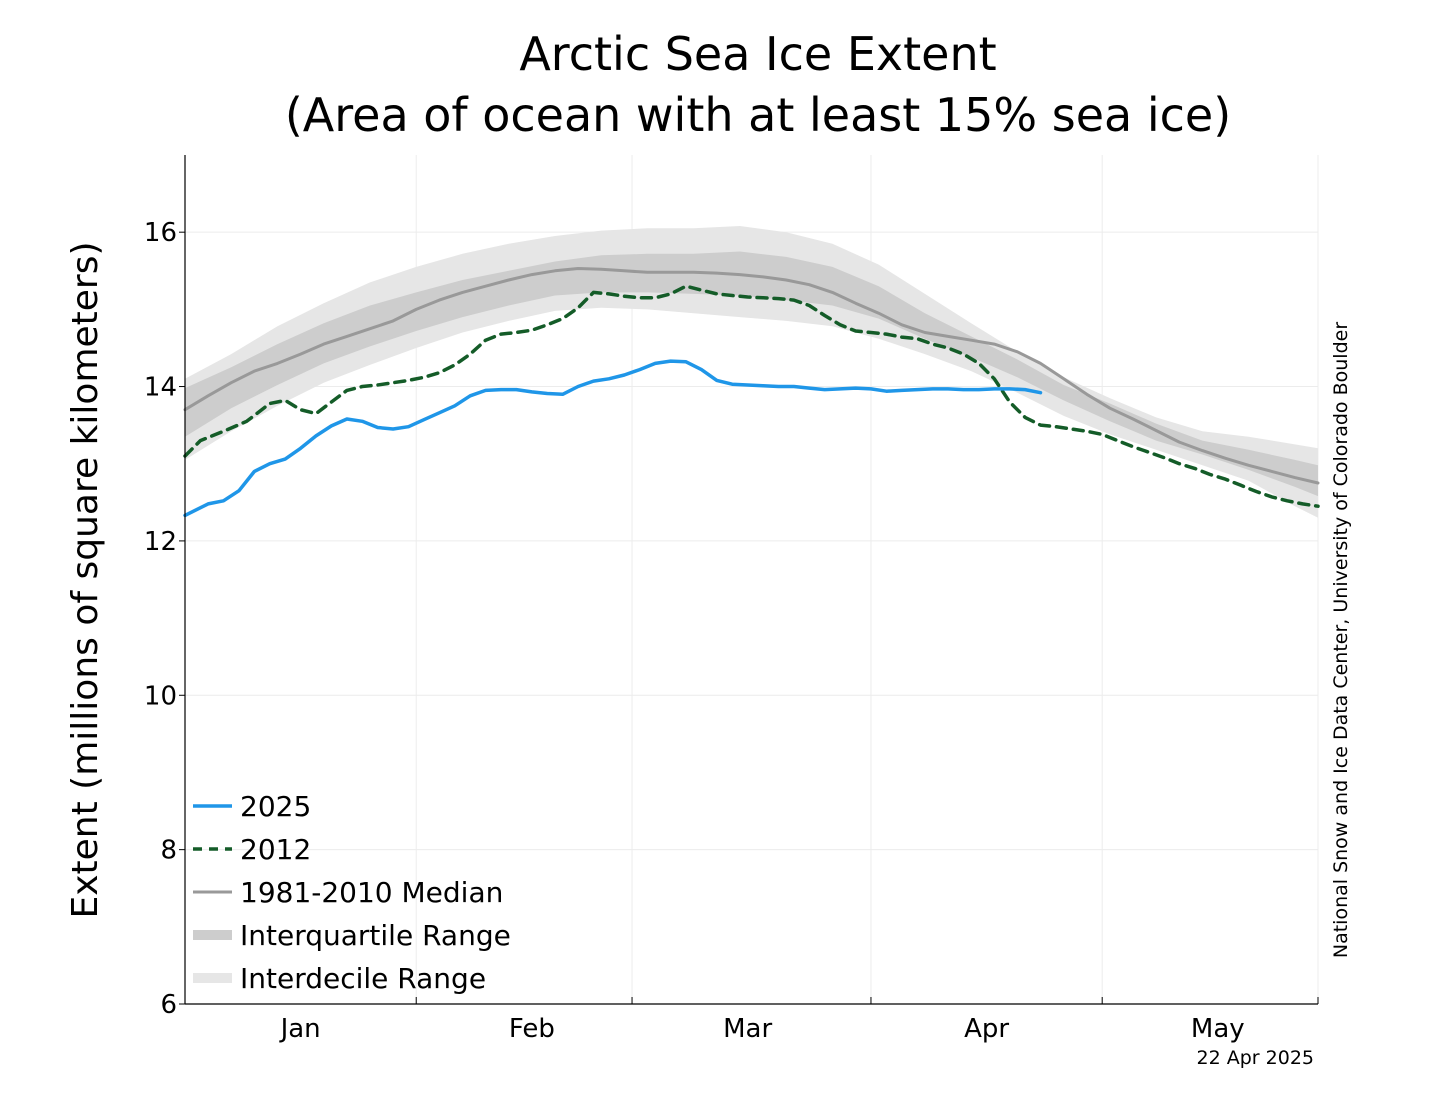  I want to click on legend-label: Interdecile Range, so click(363, 978).